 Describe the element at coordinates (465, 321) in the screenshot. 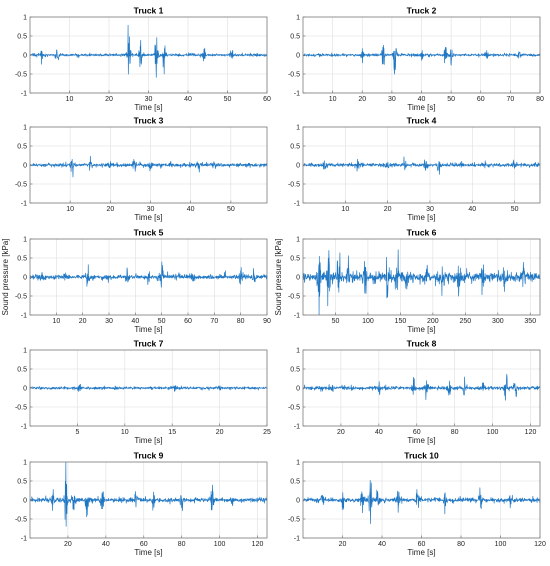

I see `x-tick-label: 250` at that location.